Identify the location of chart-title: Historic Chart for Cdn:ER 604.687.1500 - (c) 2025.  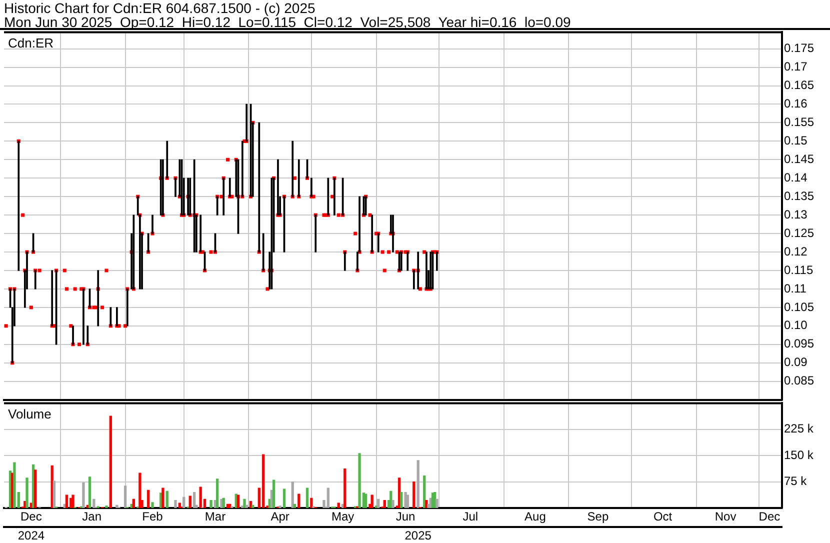
(160, 8).